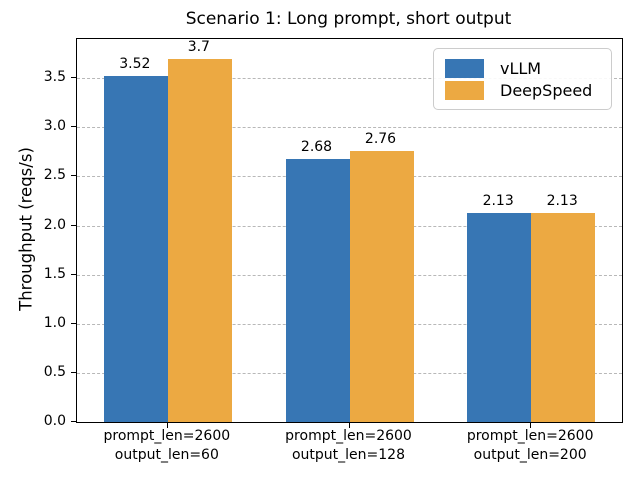  Describe the element at coordinates (198, 46) in the screenshot. I see `bar-value-label: 3.7` at that location.